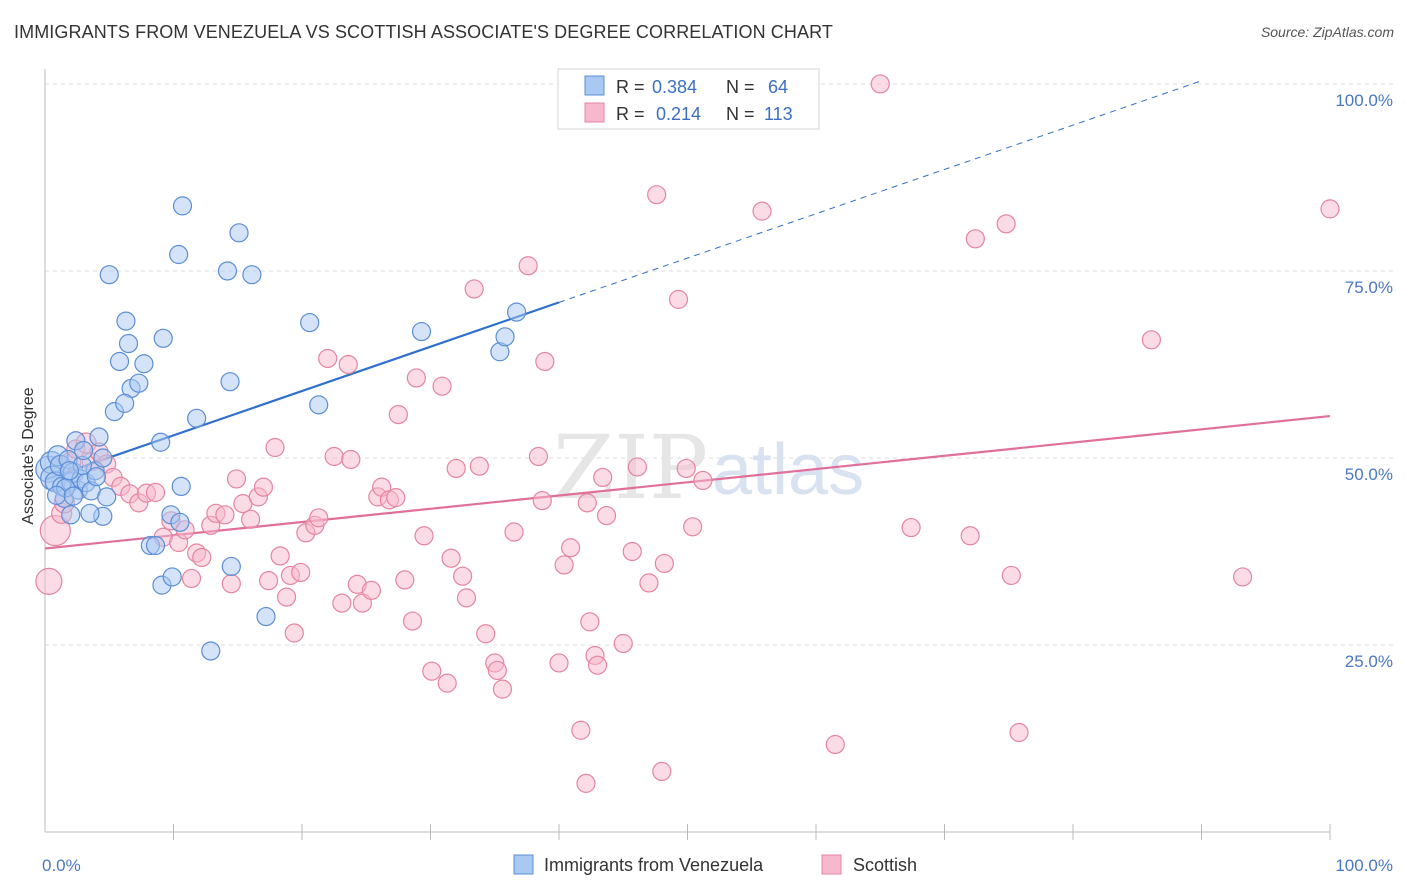 The image size is (1406, 892). I want to click on watermark: ZIP atlas, so click(708, 467).